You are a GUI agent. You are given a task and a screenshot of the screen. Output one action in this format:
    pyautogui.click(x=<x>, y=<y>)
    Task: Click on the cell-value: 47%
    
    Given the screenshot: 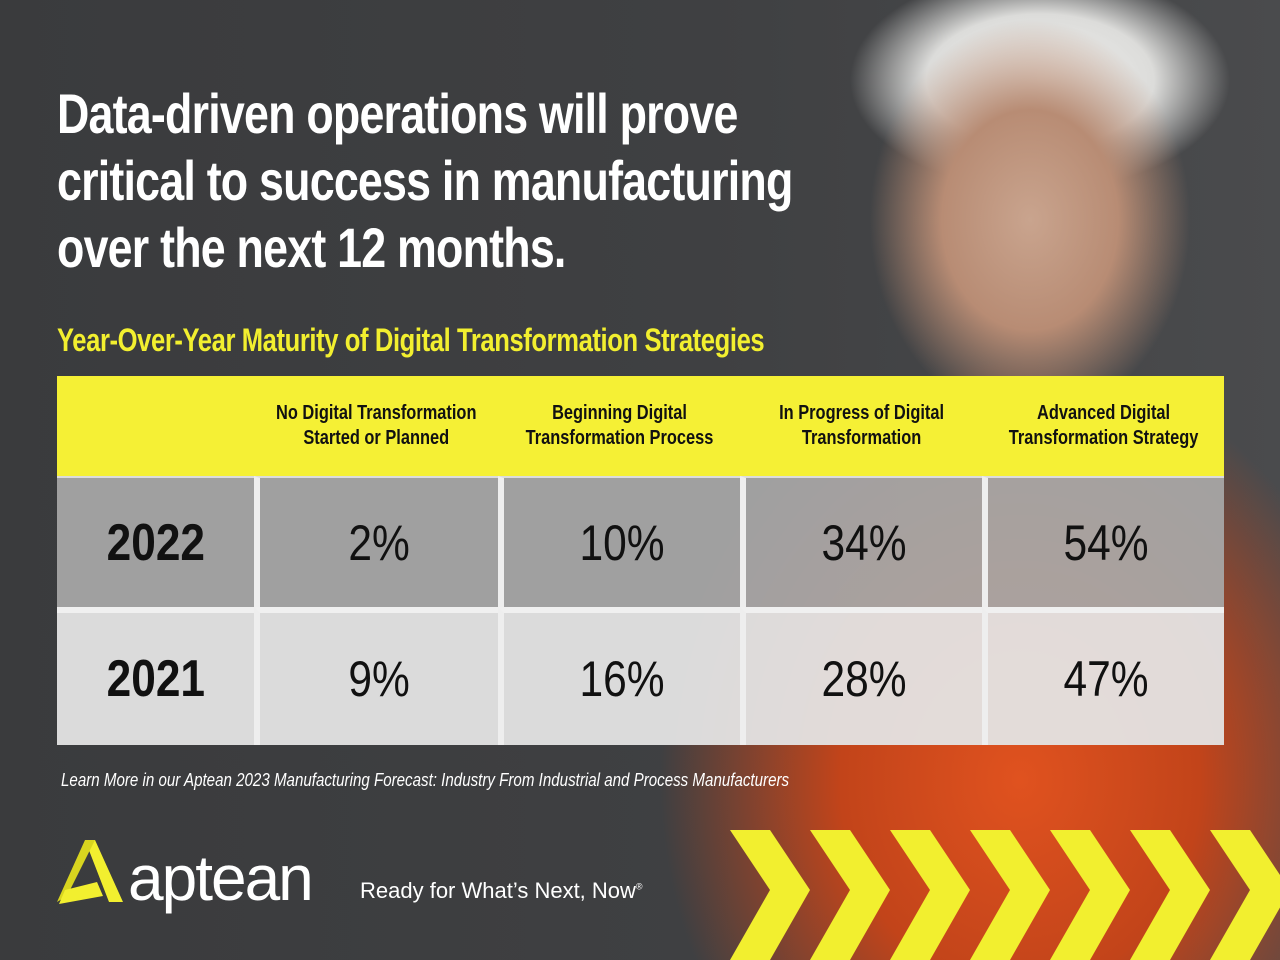 What is the action you would take?
    pyautogui.click(x=1103, y=676)
    